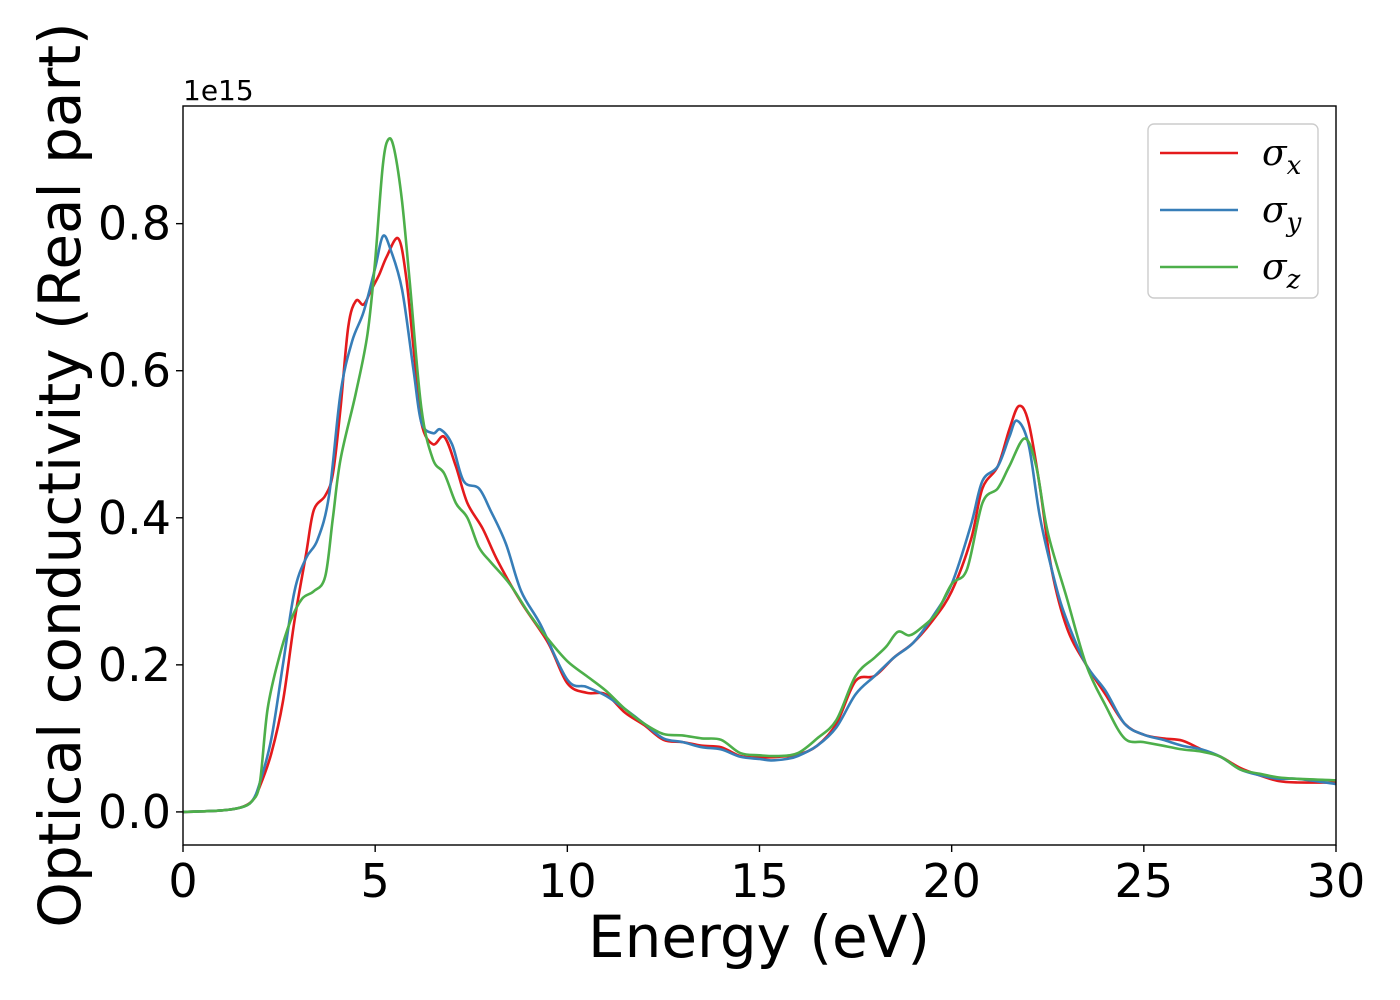 This screenshot has width=1400, height=1000. Describe the element at coordinates (759, 881) in the screenshot. I see `x-tick-label: 15` at that location.